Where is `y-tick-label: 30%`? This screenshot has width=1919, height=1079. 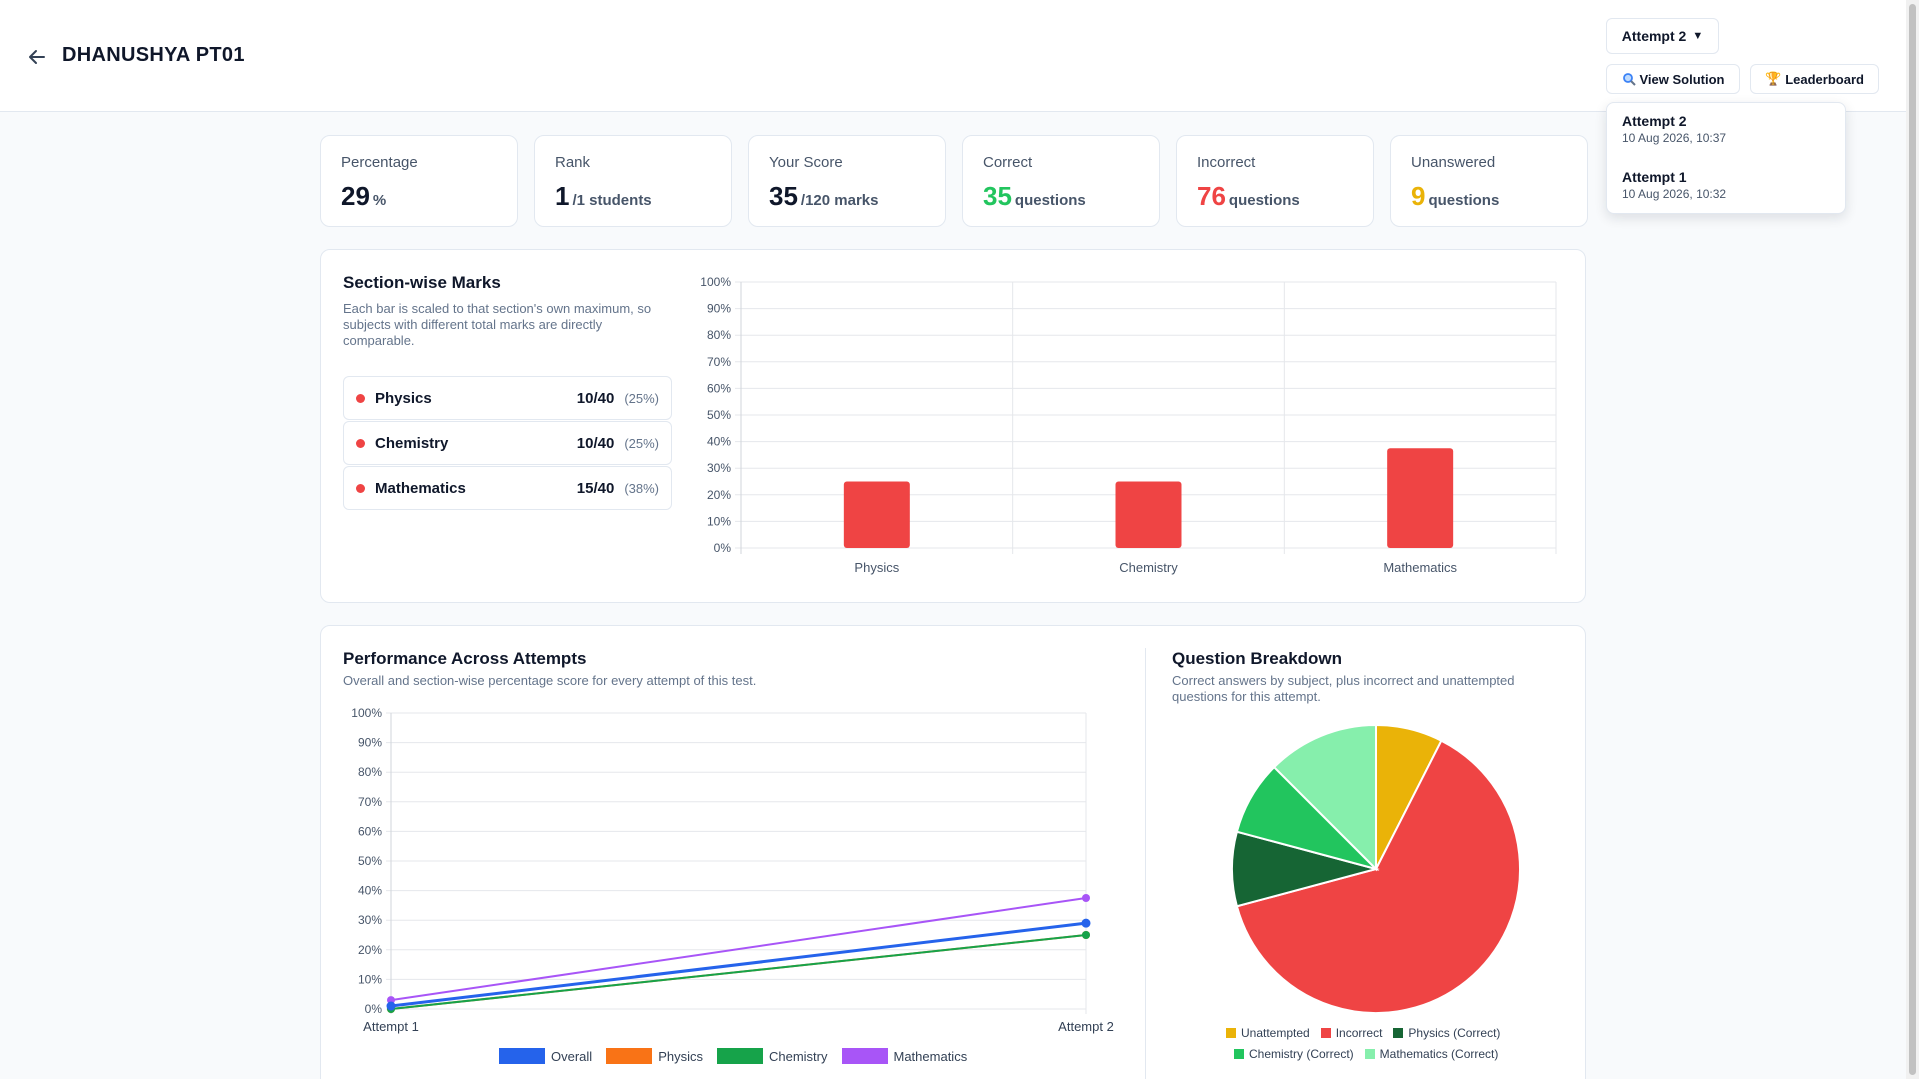 y-tick-label: 30% is located at coordinates (719, 468).